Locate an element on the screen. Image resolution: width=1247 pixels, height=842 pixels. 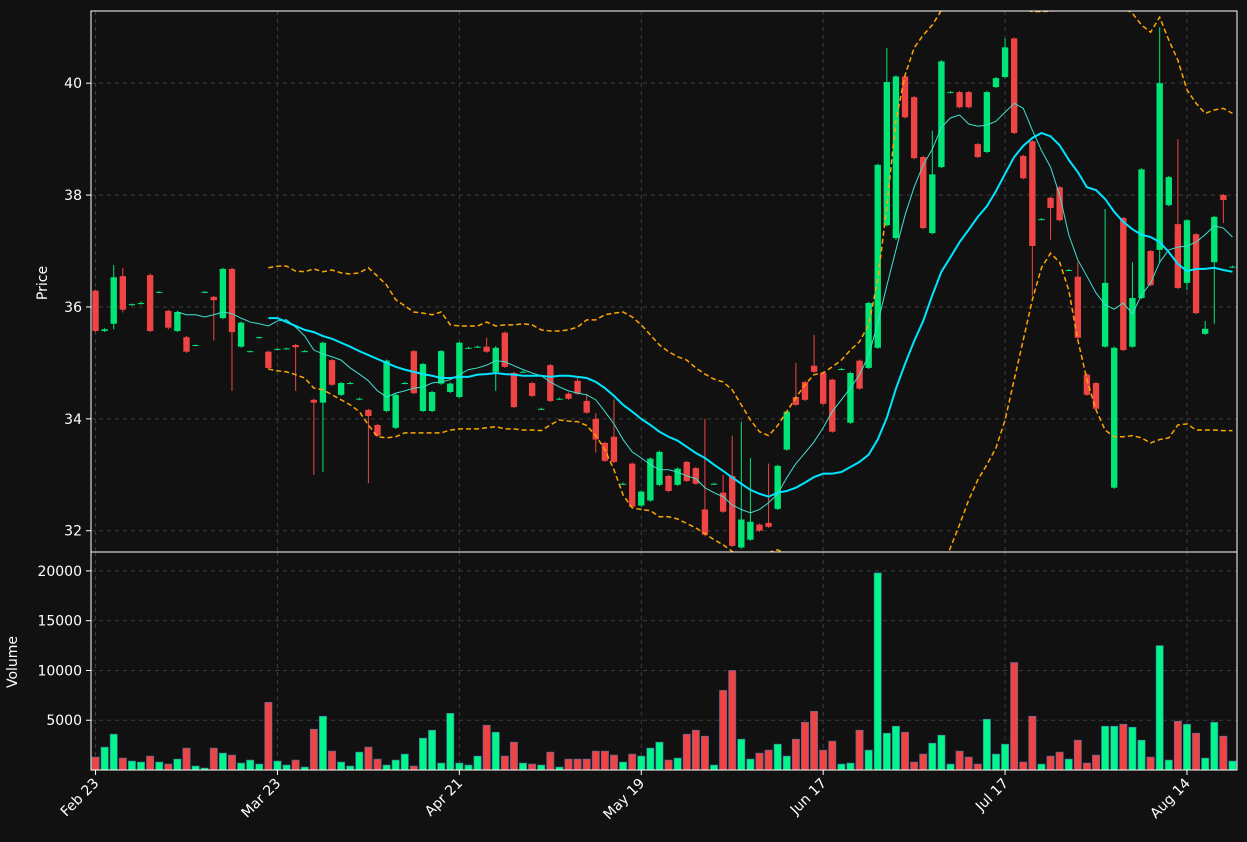
y-tick-label: 38 is located at coordinates (73, 196).